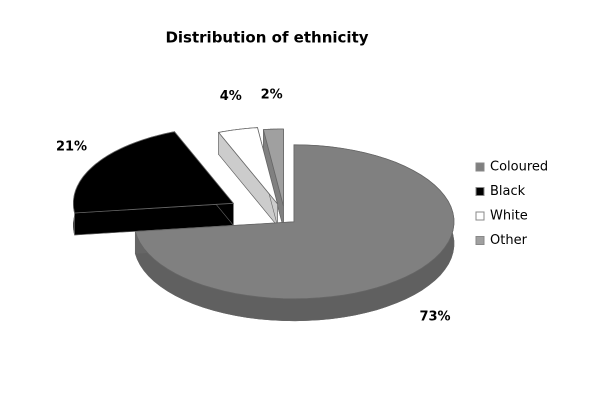 The width and height of the screenshot is (600, 414). I want to click on data-label: 73%, so click(434, 317).